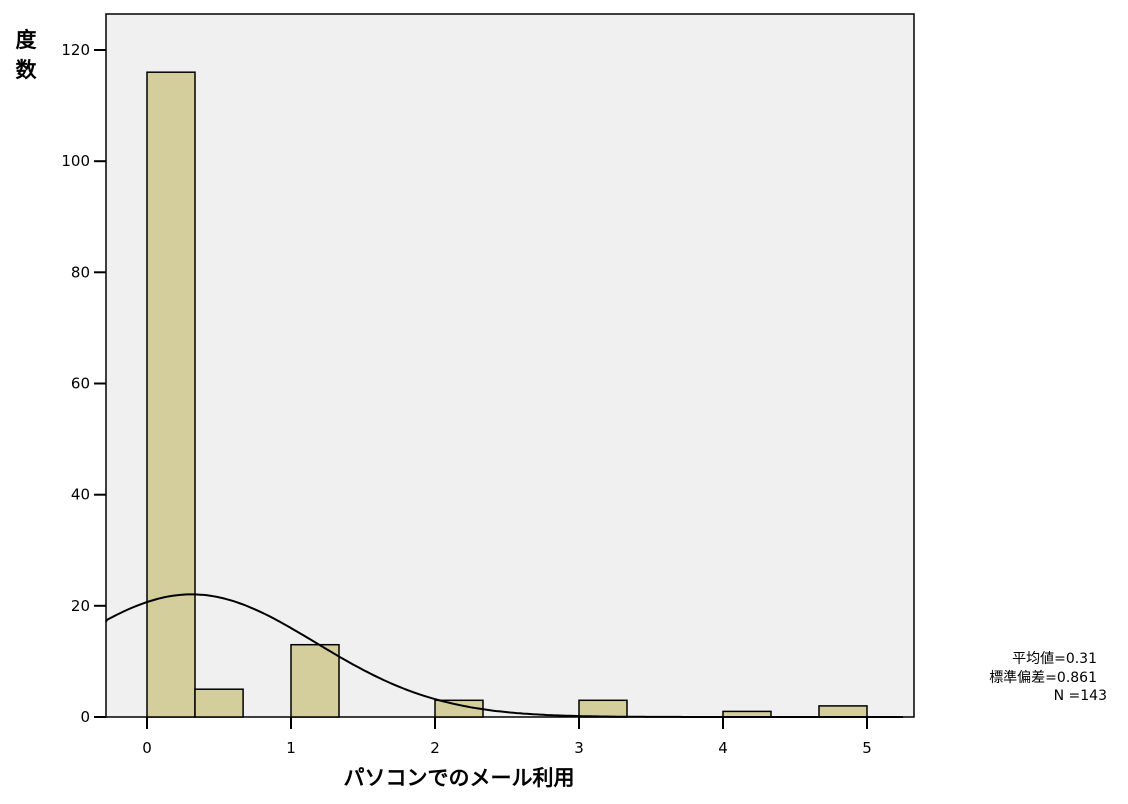 This screenshot has width=1128, height=804. What do you see at coordinates (1054, 659) in the screenshot?
I see `stats-mean: 平均値=0.31` at bounding box center [1054, 659].